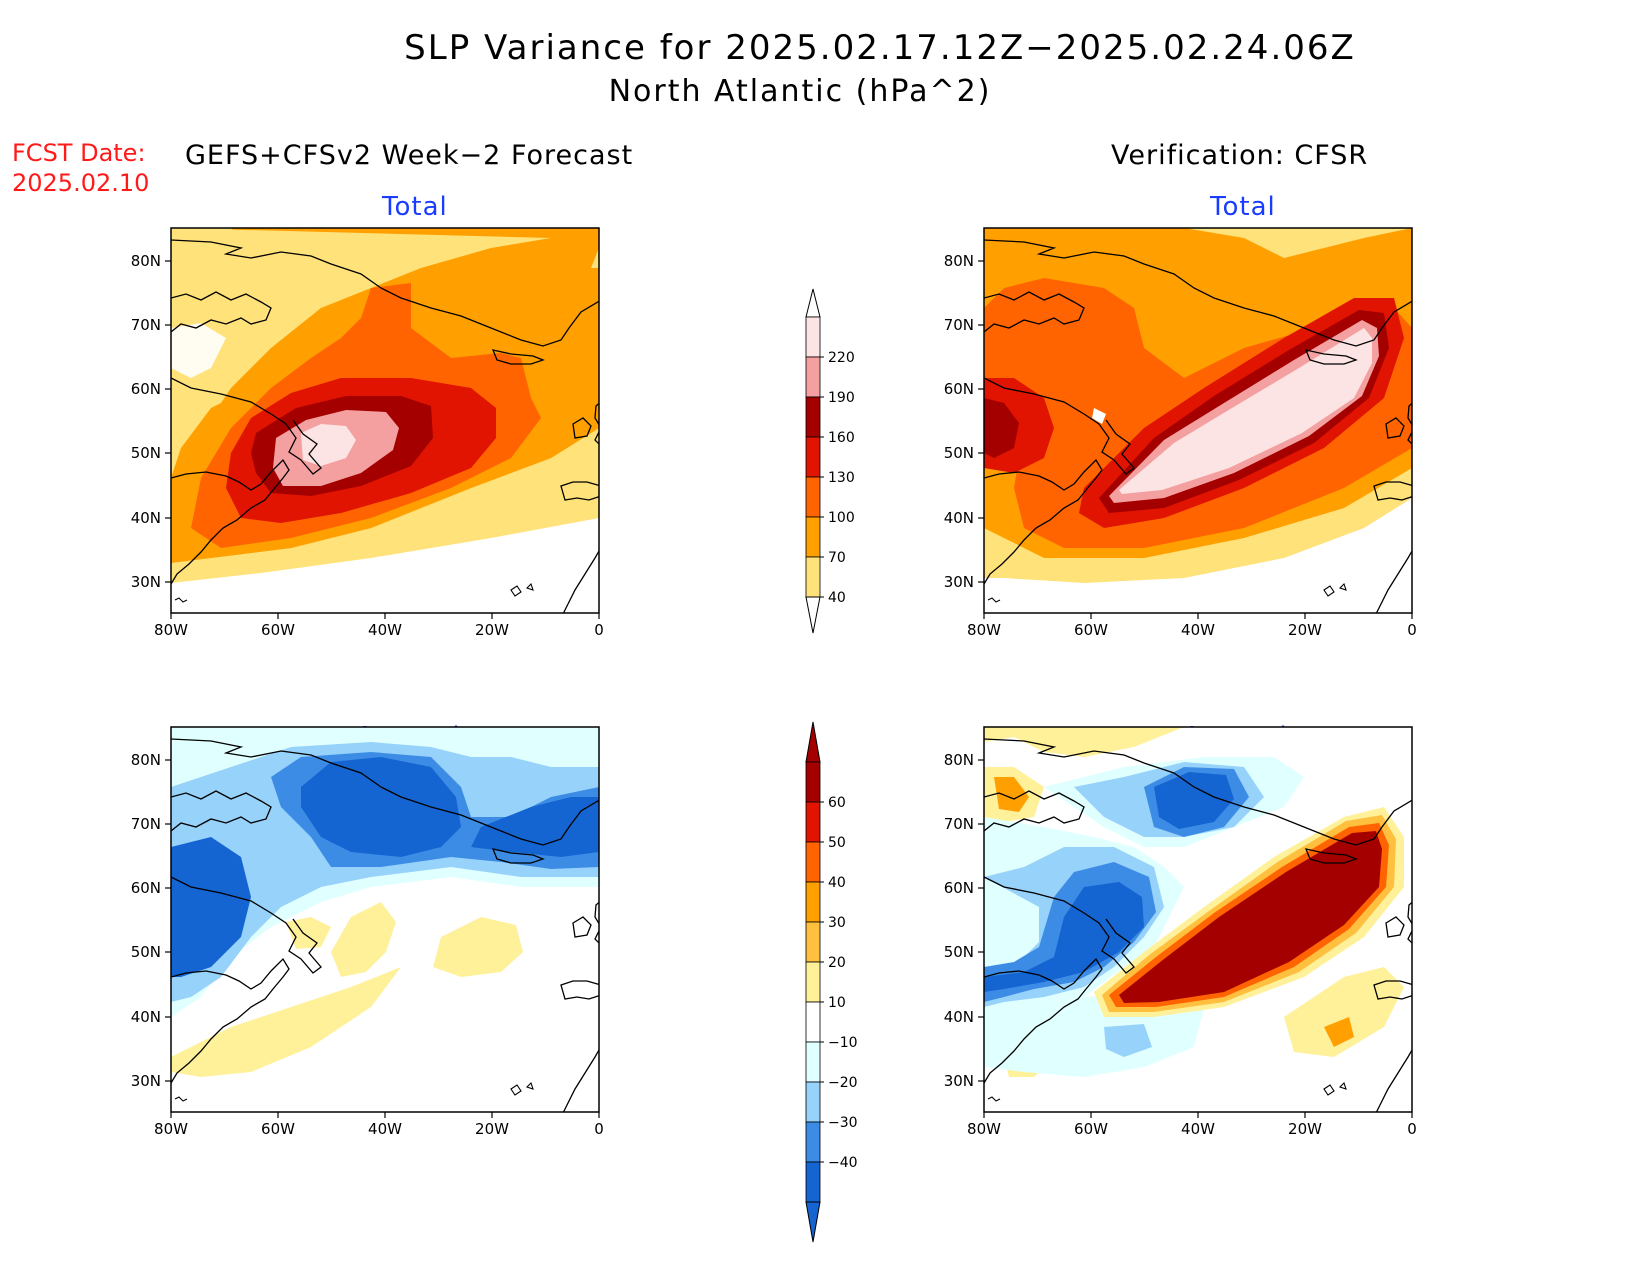 The image size is (1650, 1275). What do you see at coordinates (837, 803) in the screenshot?
I see `colorbar-label: 60` at bounding box center [837, 803].